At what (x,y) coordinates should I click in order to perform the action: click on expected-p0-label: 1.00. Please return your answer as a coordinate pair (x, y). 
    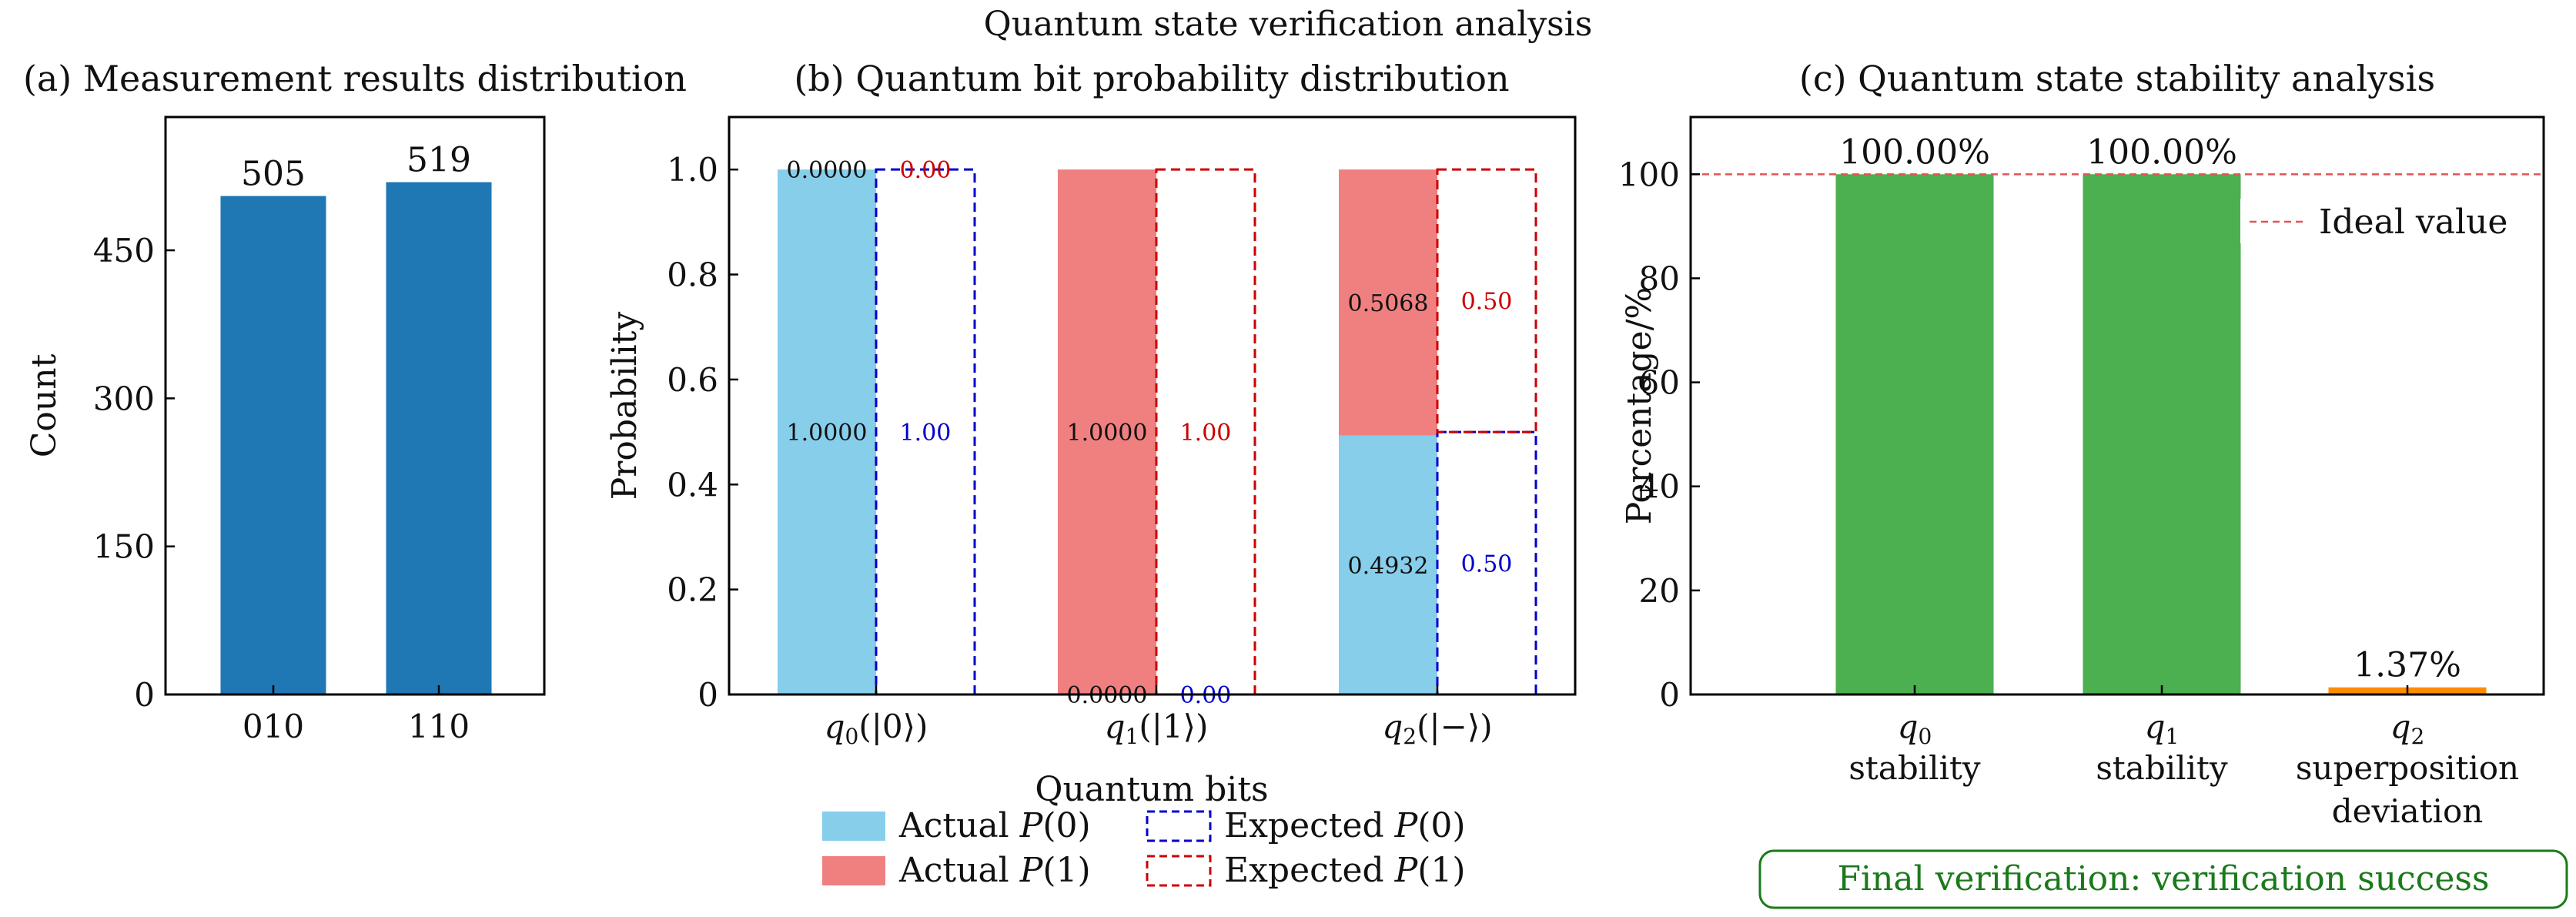
    Looking at the image, I should click on (926, 433).